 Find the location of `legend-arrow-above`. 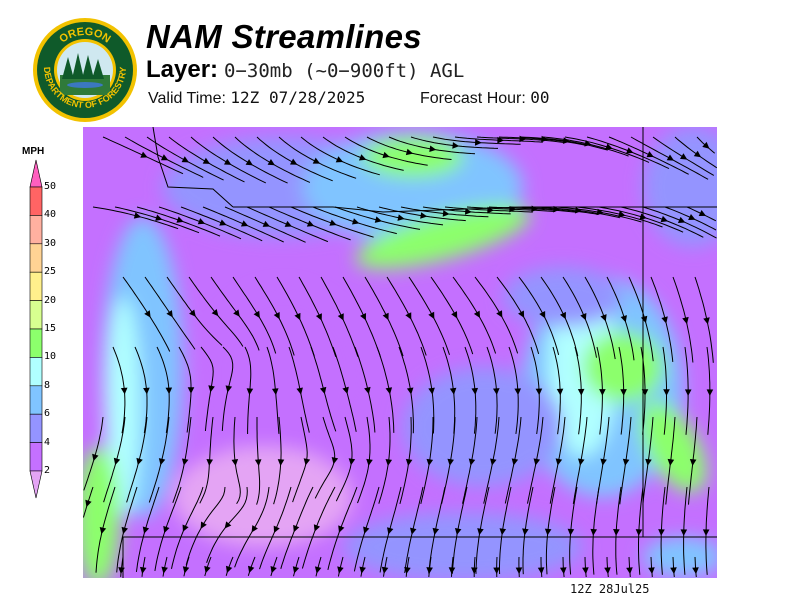

legend-arrow-above is located at coordinates (36, 173).